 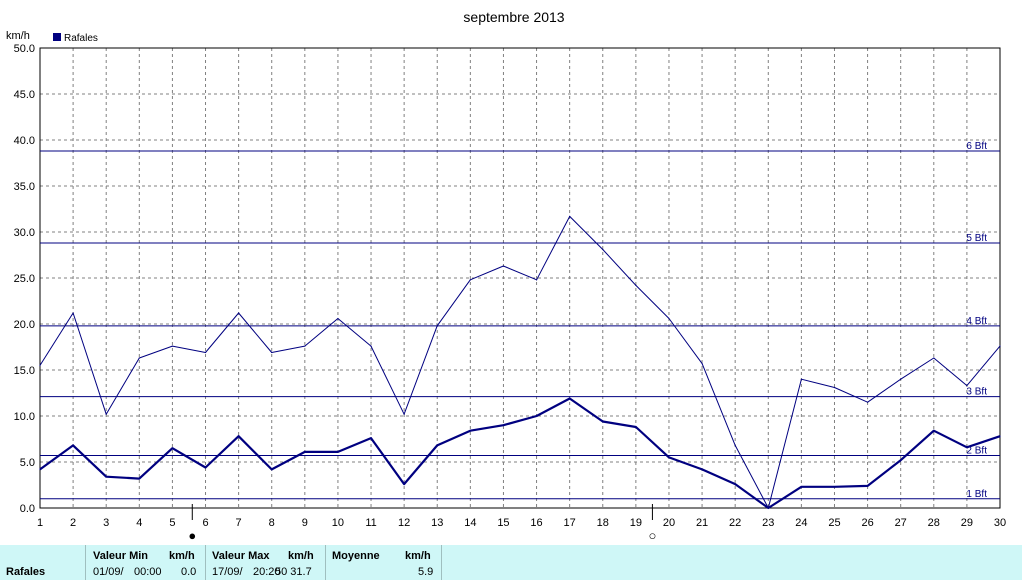 I want to click on x-tick-label: 19, so click(x=636, y=523).